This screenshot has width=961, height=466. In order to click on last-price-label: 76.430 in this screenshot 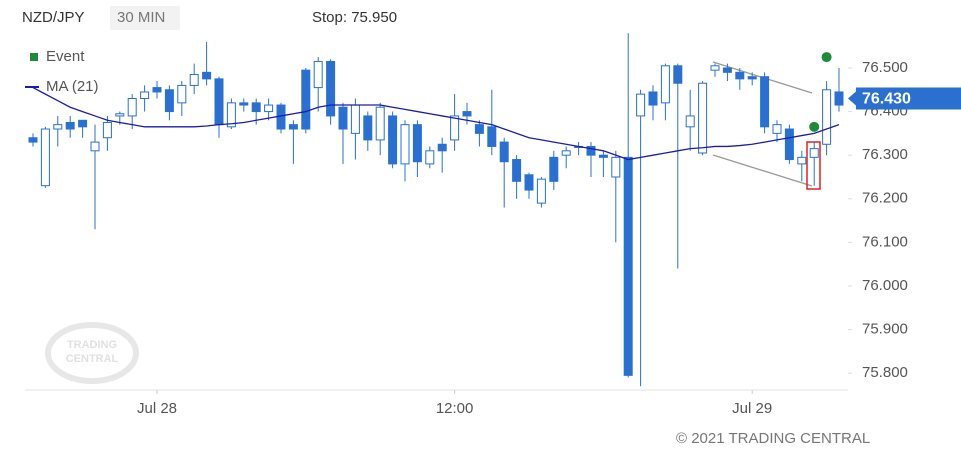, I will do `click(886, 99)`.